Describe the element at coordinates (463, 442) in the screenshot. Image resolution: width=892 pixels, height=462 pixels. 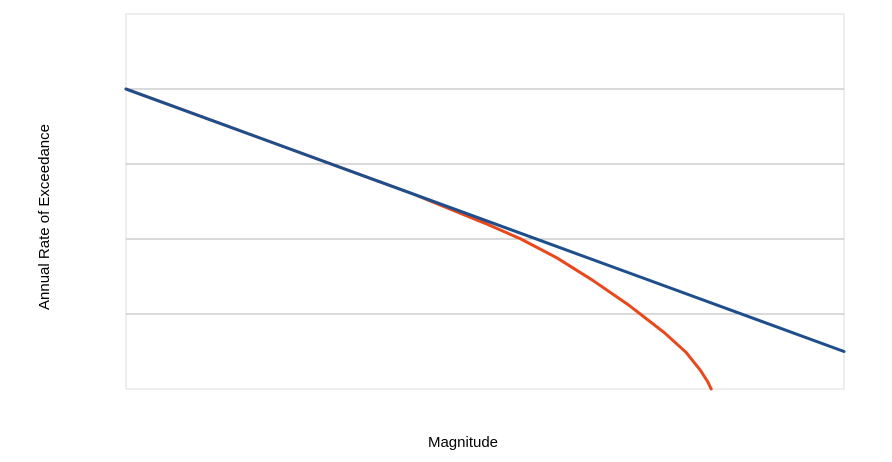
I see `x-axis-label: Magnitude` at that location.